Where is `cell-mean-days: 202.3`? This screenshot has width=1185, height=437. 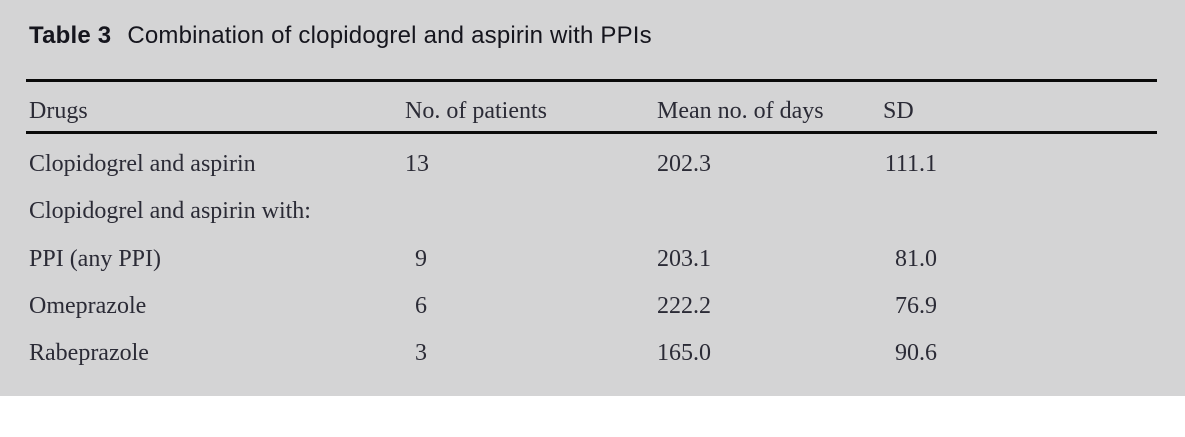
cell-mean-days: 202.3 is located at coordinates (684, 164).